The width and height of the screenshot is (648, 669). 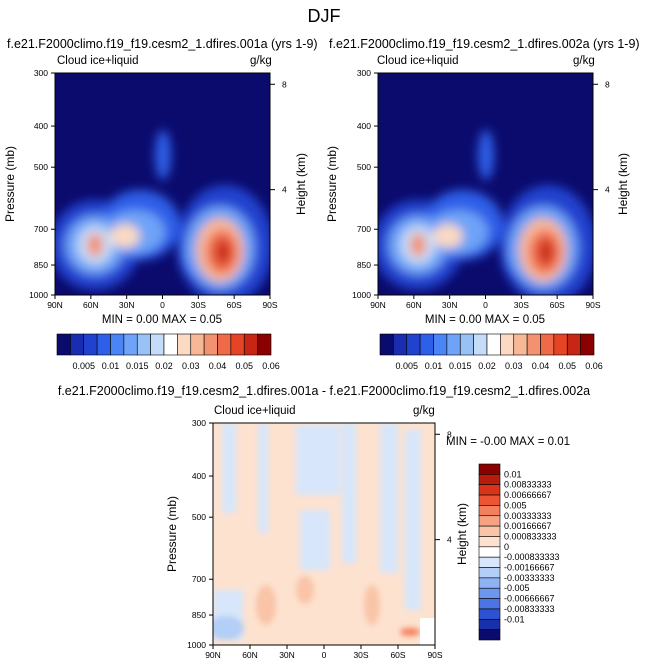 What do you see at coordinates (514, 366) in the screenshot?
I see `colorbar-label: 0.03` at bounding box center [514, 366].